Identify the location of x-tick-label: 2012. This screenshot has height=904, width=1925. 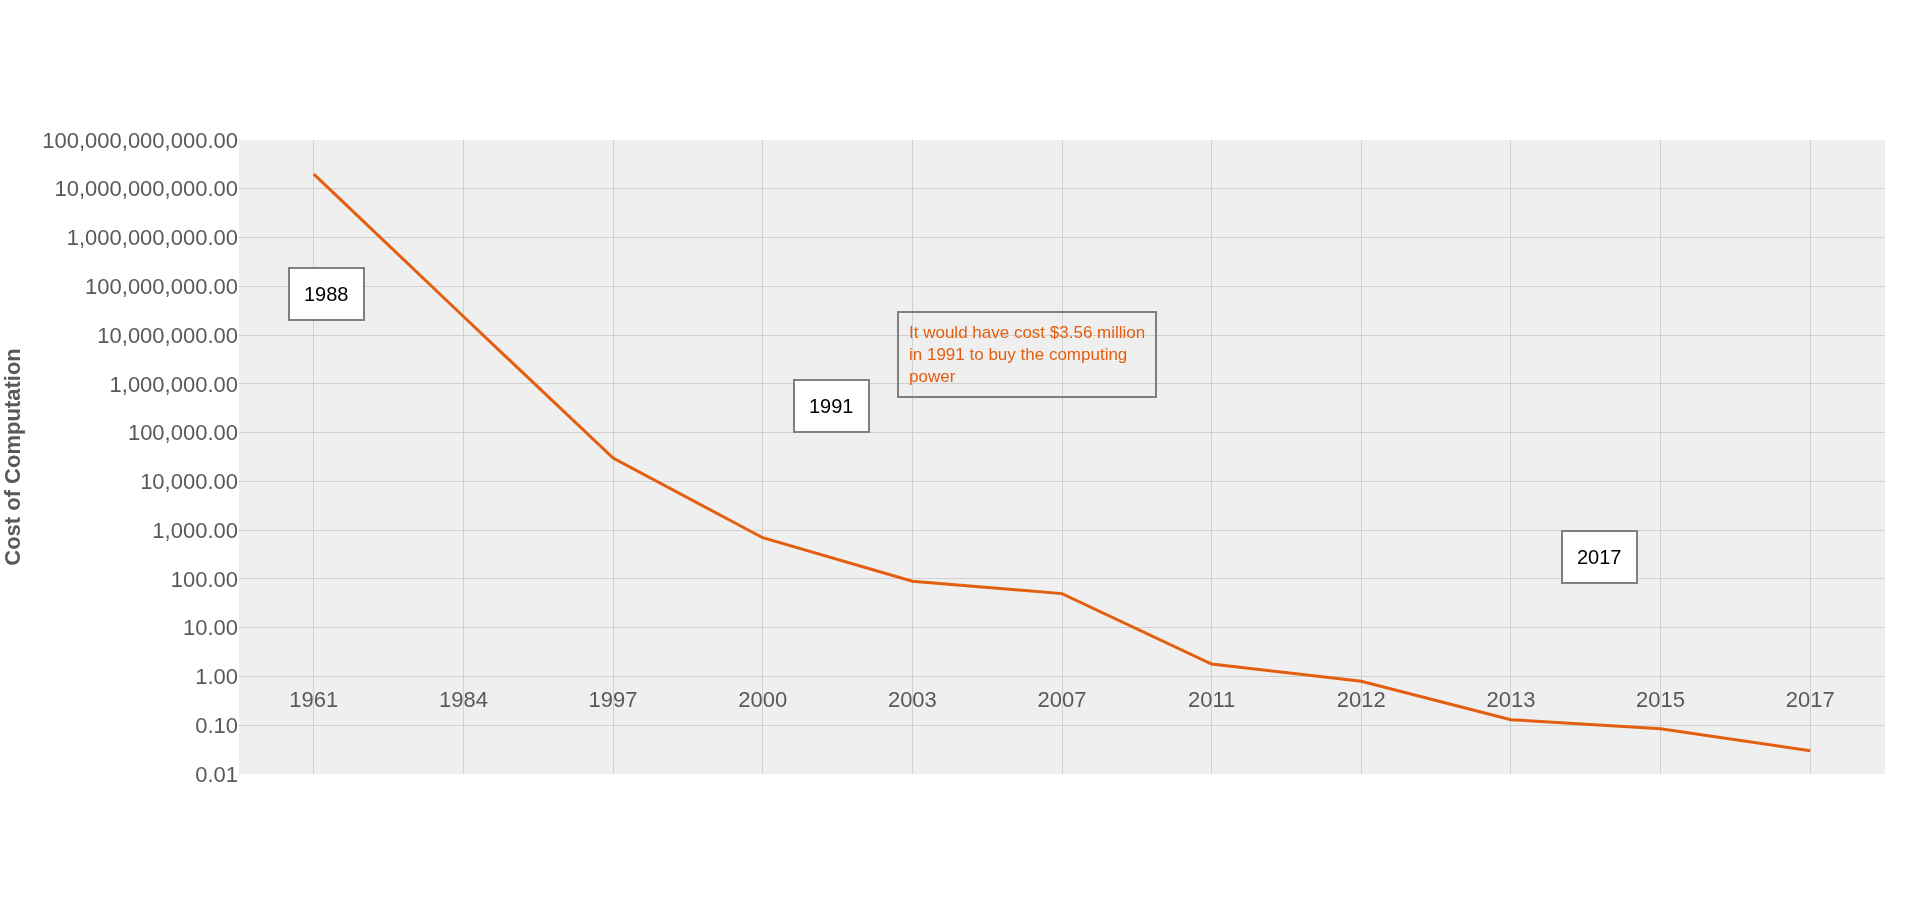
(1361, 700).